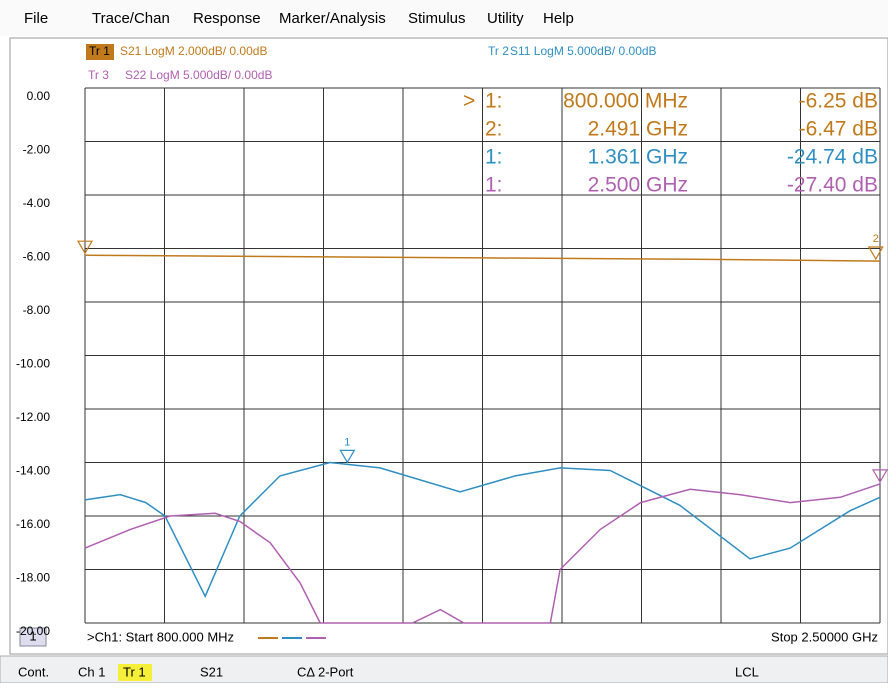  Describe the element at coordinates (37, 257) in the screenshot. I see `y-tick-label: -6.00` at that location.